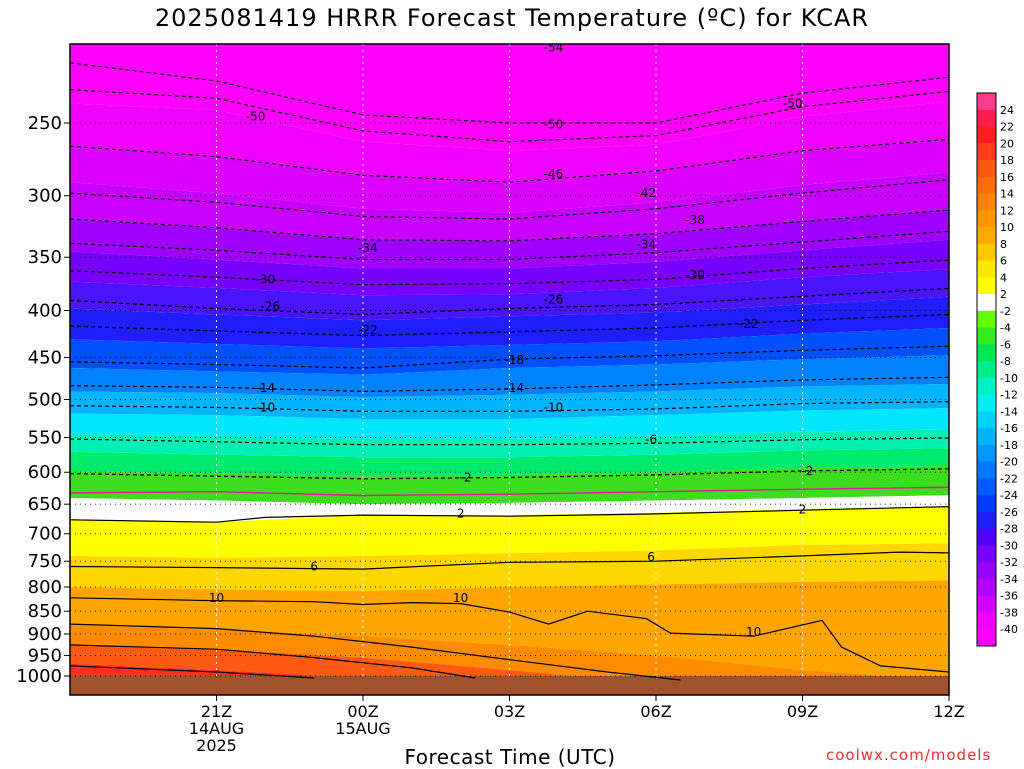 The width and height of the screenshot is (1024, 769). Describe the element at coordinates (45, 587) in the screenshot. I see `y-tick-label: 800` at that location.